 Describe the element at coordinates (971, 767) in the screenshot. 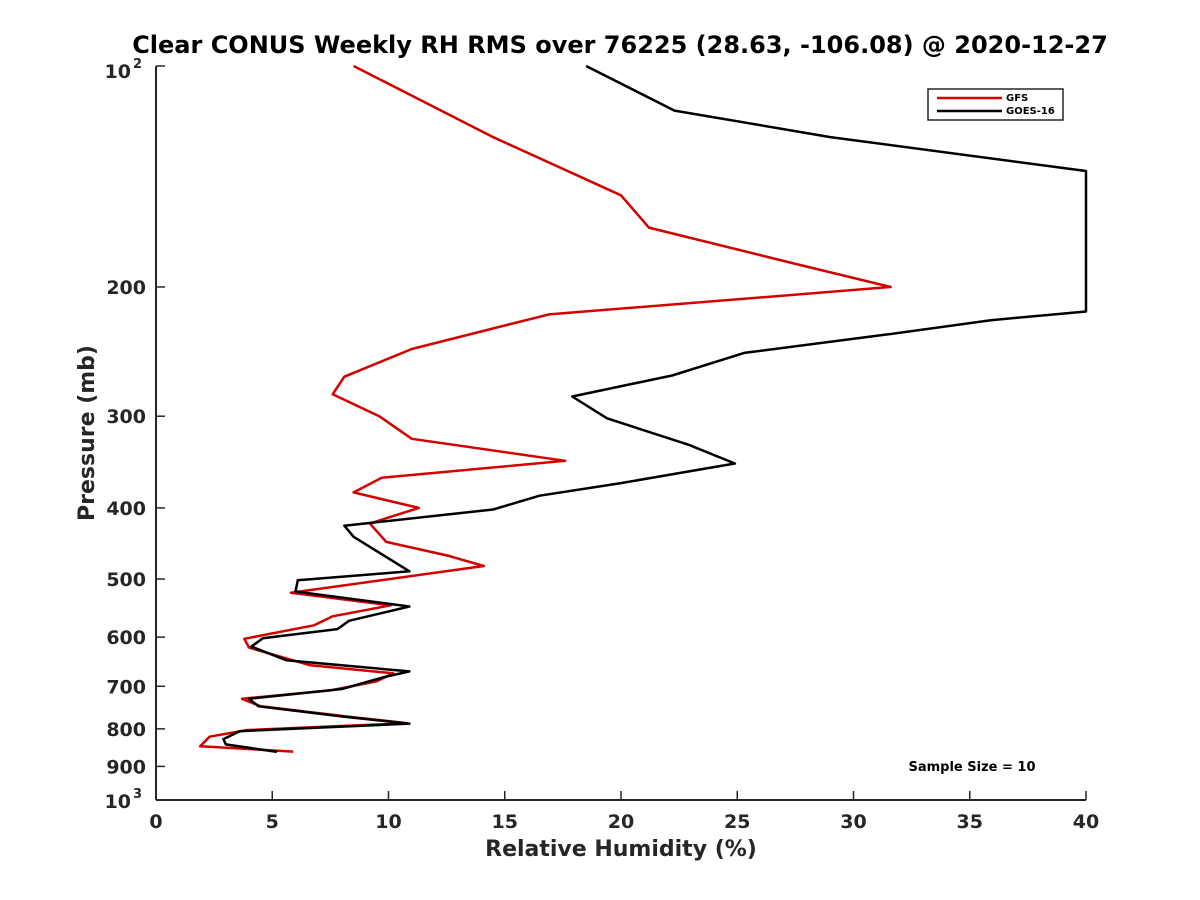

I see `sample-size-annotation: Sample Size = 10` at that location.